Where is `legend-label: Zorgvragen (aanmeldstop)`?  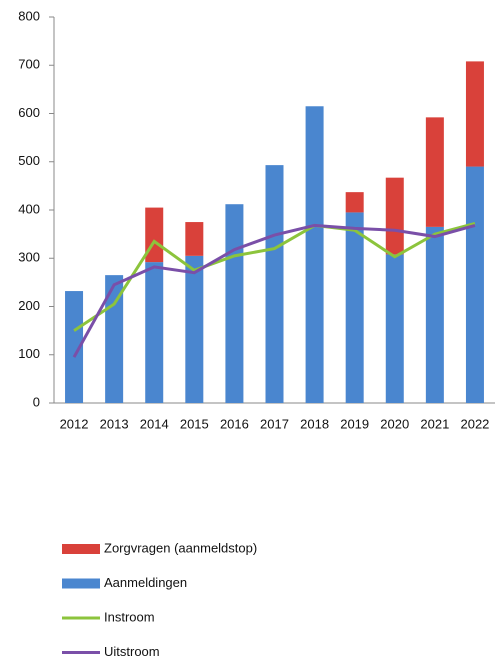 legend-label: Zorgvragen (aanmeldstop) is located at coordinates (180, 547).